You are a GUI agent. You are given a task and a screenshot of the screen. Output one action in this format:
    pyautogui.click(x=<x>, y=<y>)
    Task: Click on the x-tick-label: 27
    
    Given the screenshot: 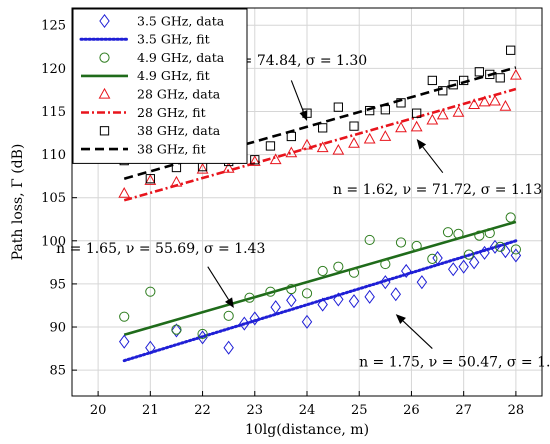 What is the action you would take?
    pyautogui.click(x=463, y=410)
    